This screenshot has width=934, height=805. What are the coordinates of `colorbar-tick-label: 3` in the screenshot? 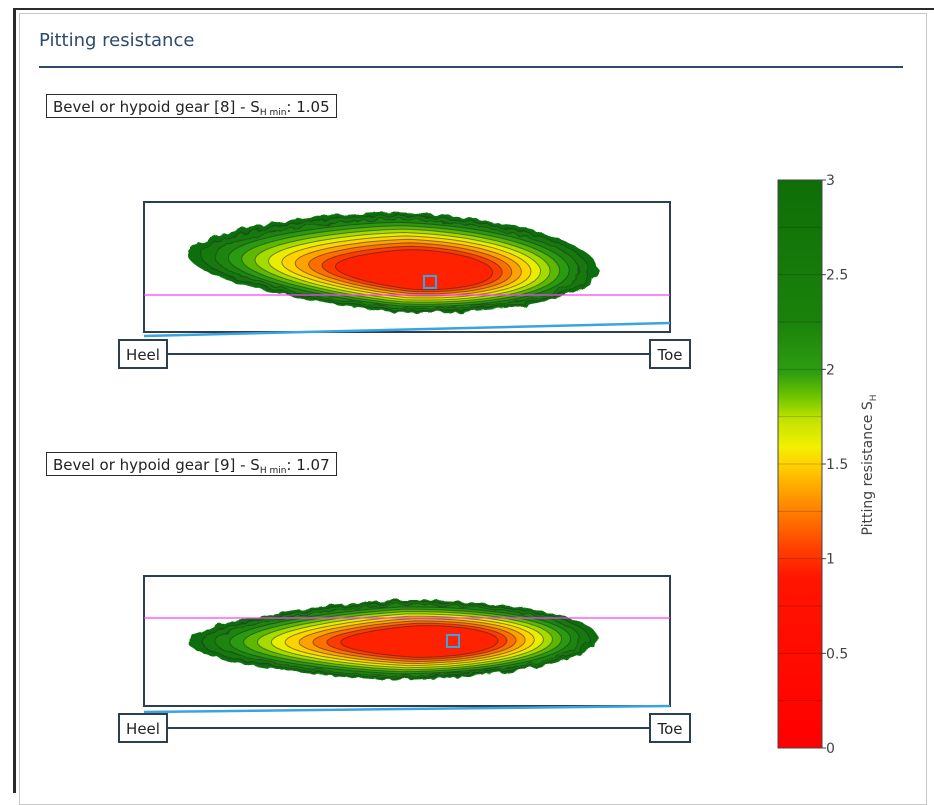 It's located at (830, 181).